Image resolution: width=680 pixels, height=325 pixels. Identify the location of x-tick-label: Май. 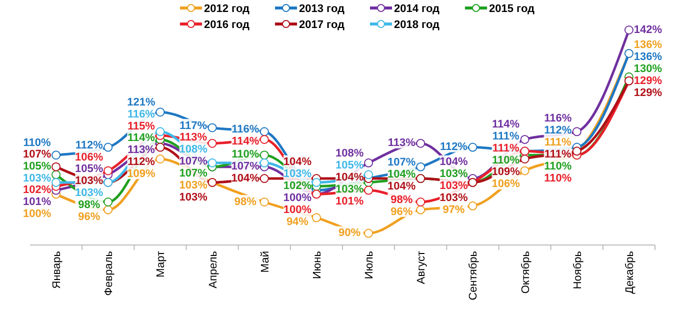
(265, 262).